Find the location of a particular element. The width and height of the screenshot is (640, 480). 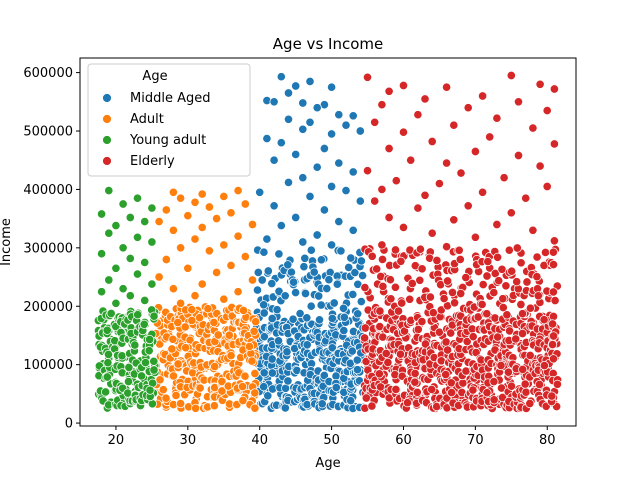

y-axis-label: Income is located at coordinates (7, 242).